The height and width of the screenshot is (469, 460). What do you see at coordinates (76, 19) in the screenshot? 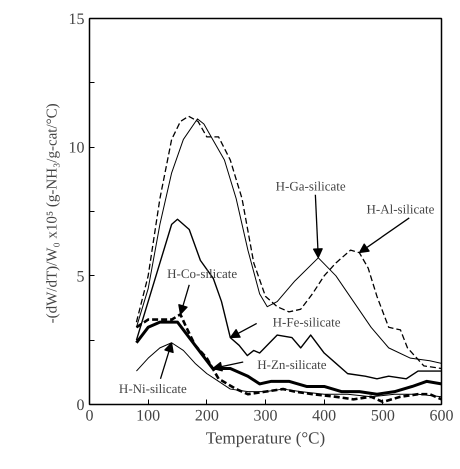
I see `y-tick-label: 15` at bounding box center [76, 19].